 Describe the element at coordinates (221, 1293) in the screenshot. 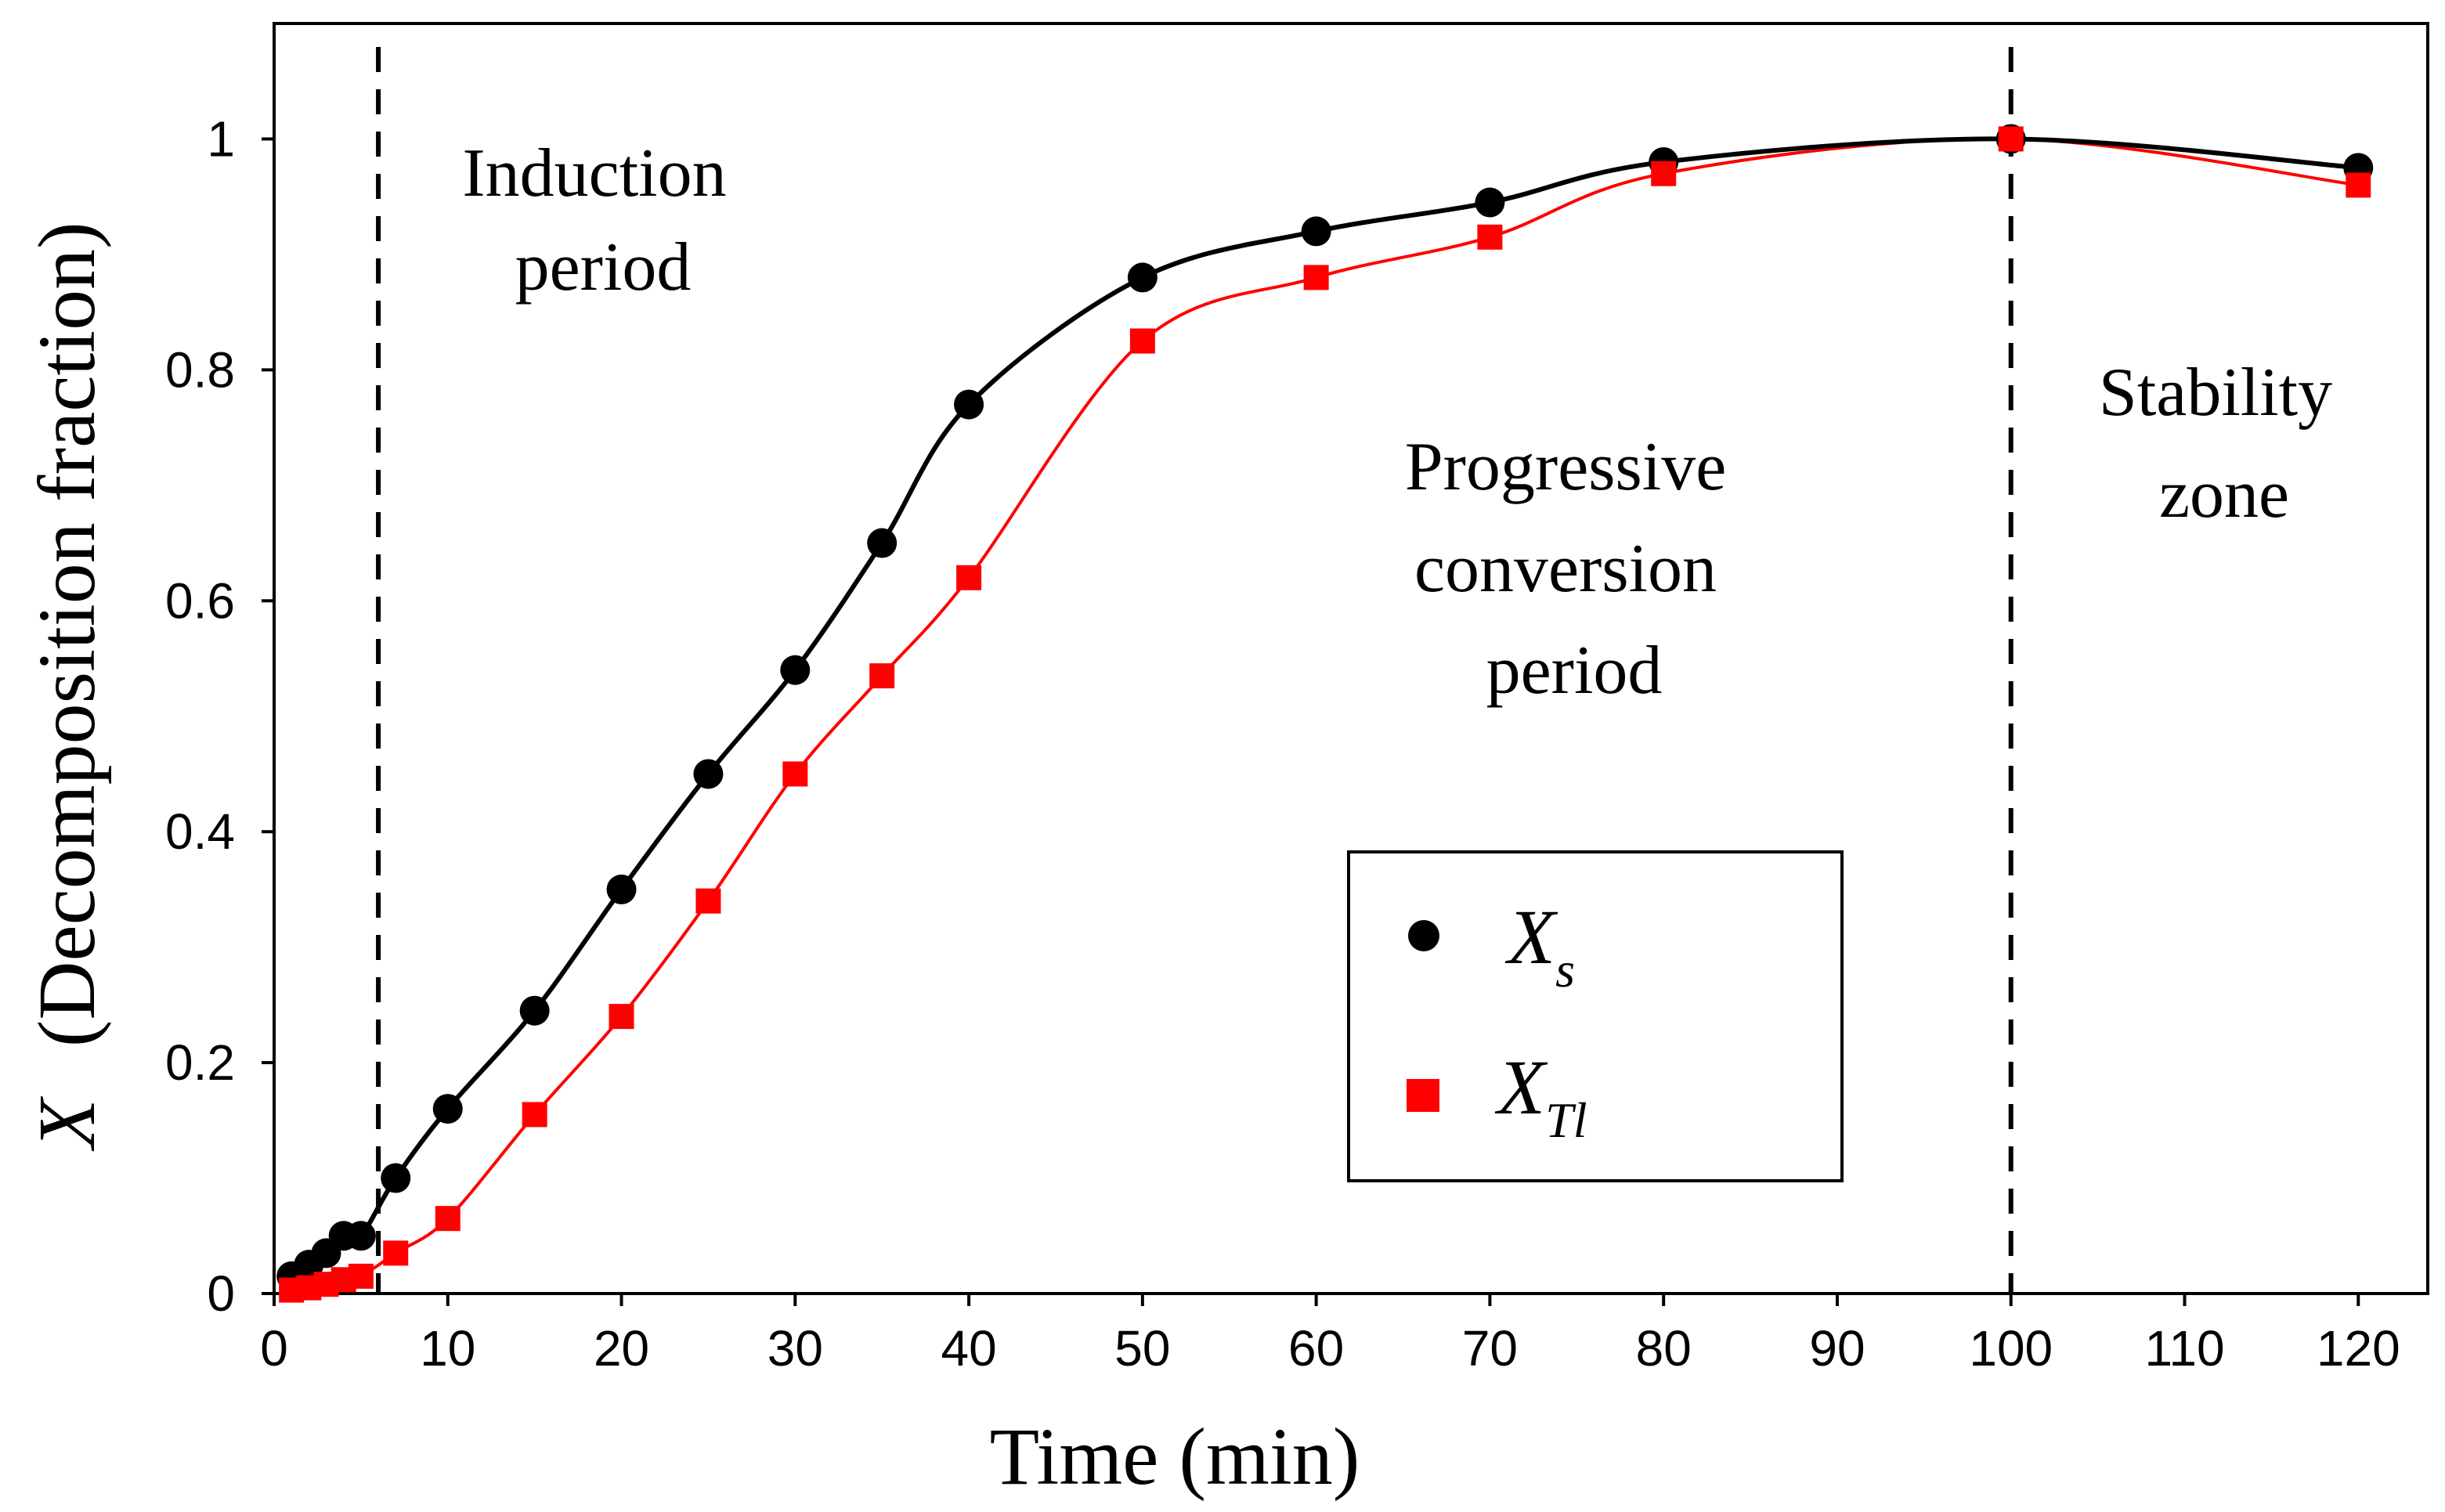

I see `y-tick-label: 0` at that location.